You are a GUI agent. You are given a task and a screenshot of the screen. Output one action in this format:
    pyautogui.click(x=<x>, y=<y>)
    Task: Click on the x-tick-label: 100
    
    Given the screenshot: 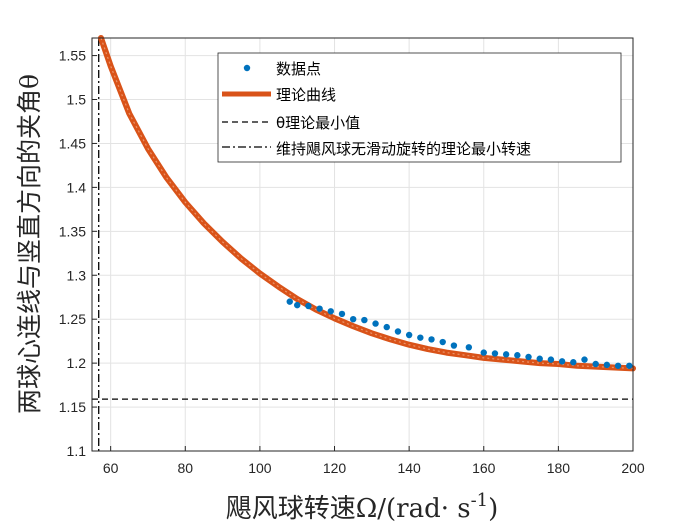 What is the action you would take?
    pyautogui.click(x=260, y=468)
    